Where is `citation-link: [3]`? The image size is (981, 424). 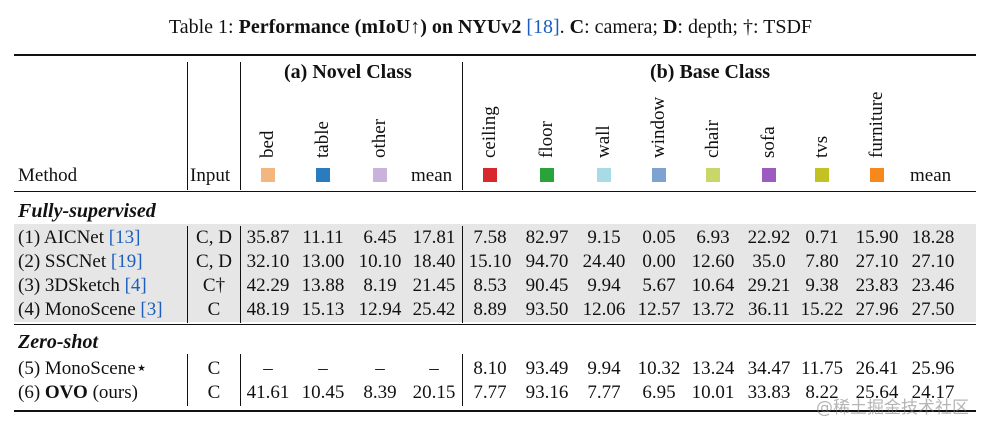 citation-link: [3] is located at coordinates (151, 309).